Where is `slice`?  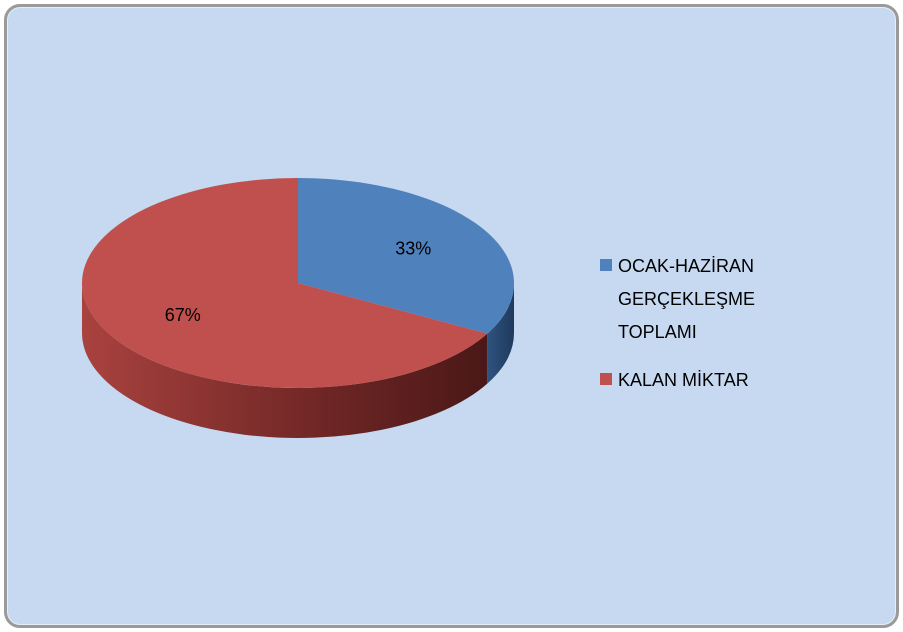 slice is located at coordinates (406, 256).